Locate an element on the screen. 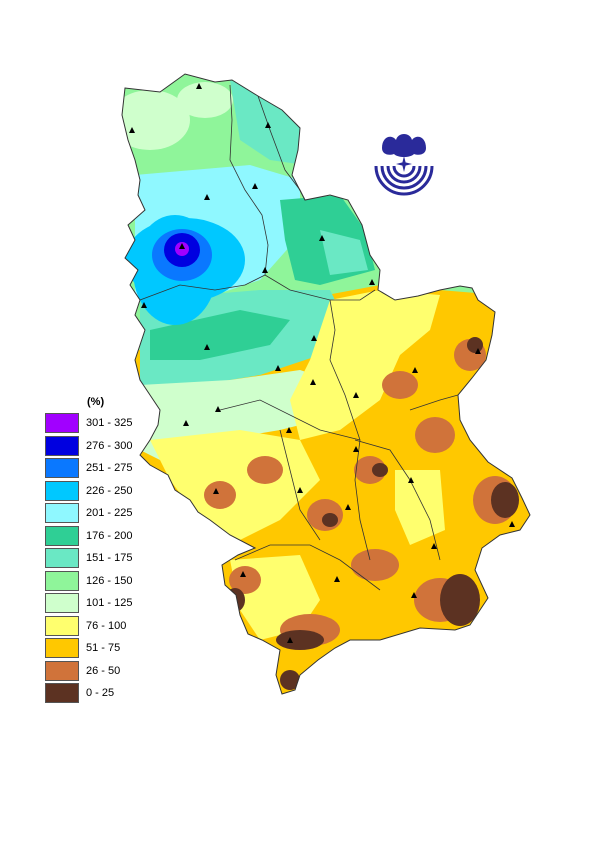  legend-item: 226 - 250 is located at coordinates (115, 491).